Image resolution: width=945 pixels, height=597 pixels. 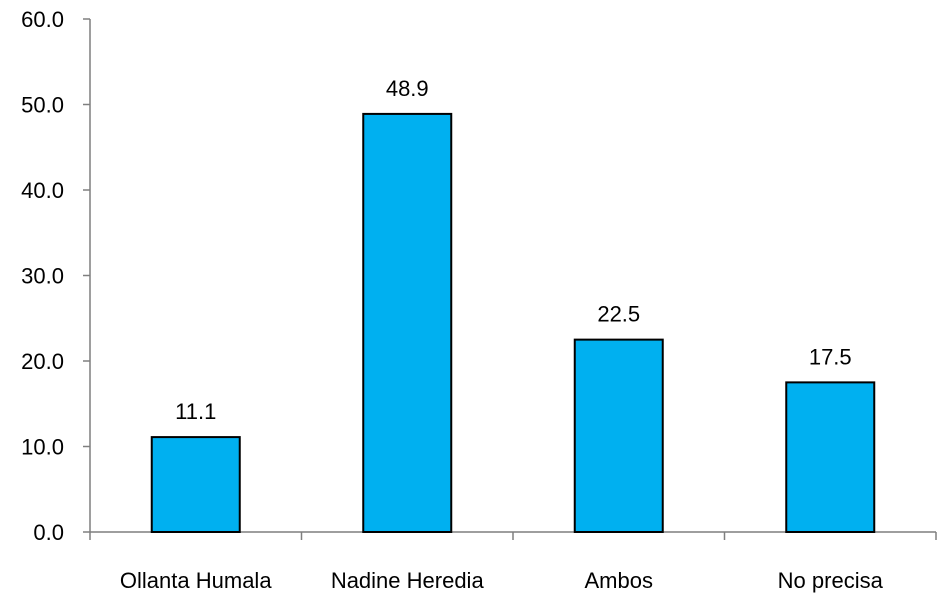 I want to click on x-tick-label: Ollanta Humala, so click(x=196, y=580).